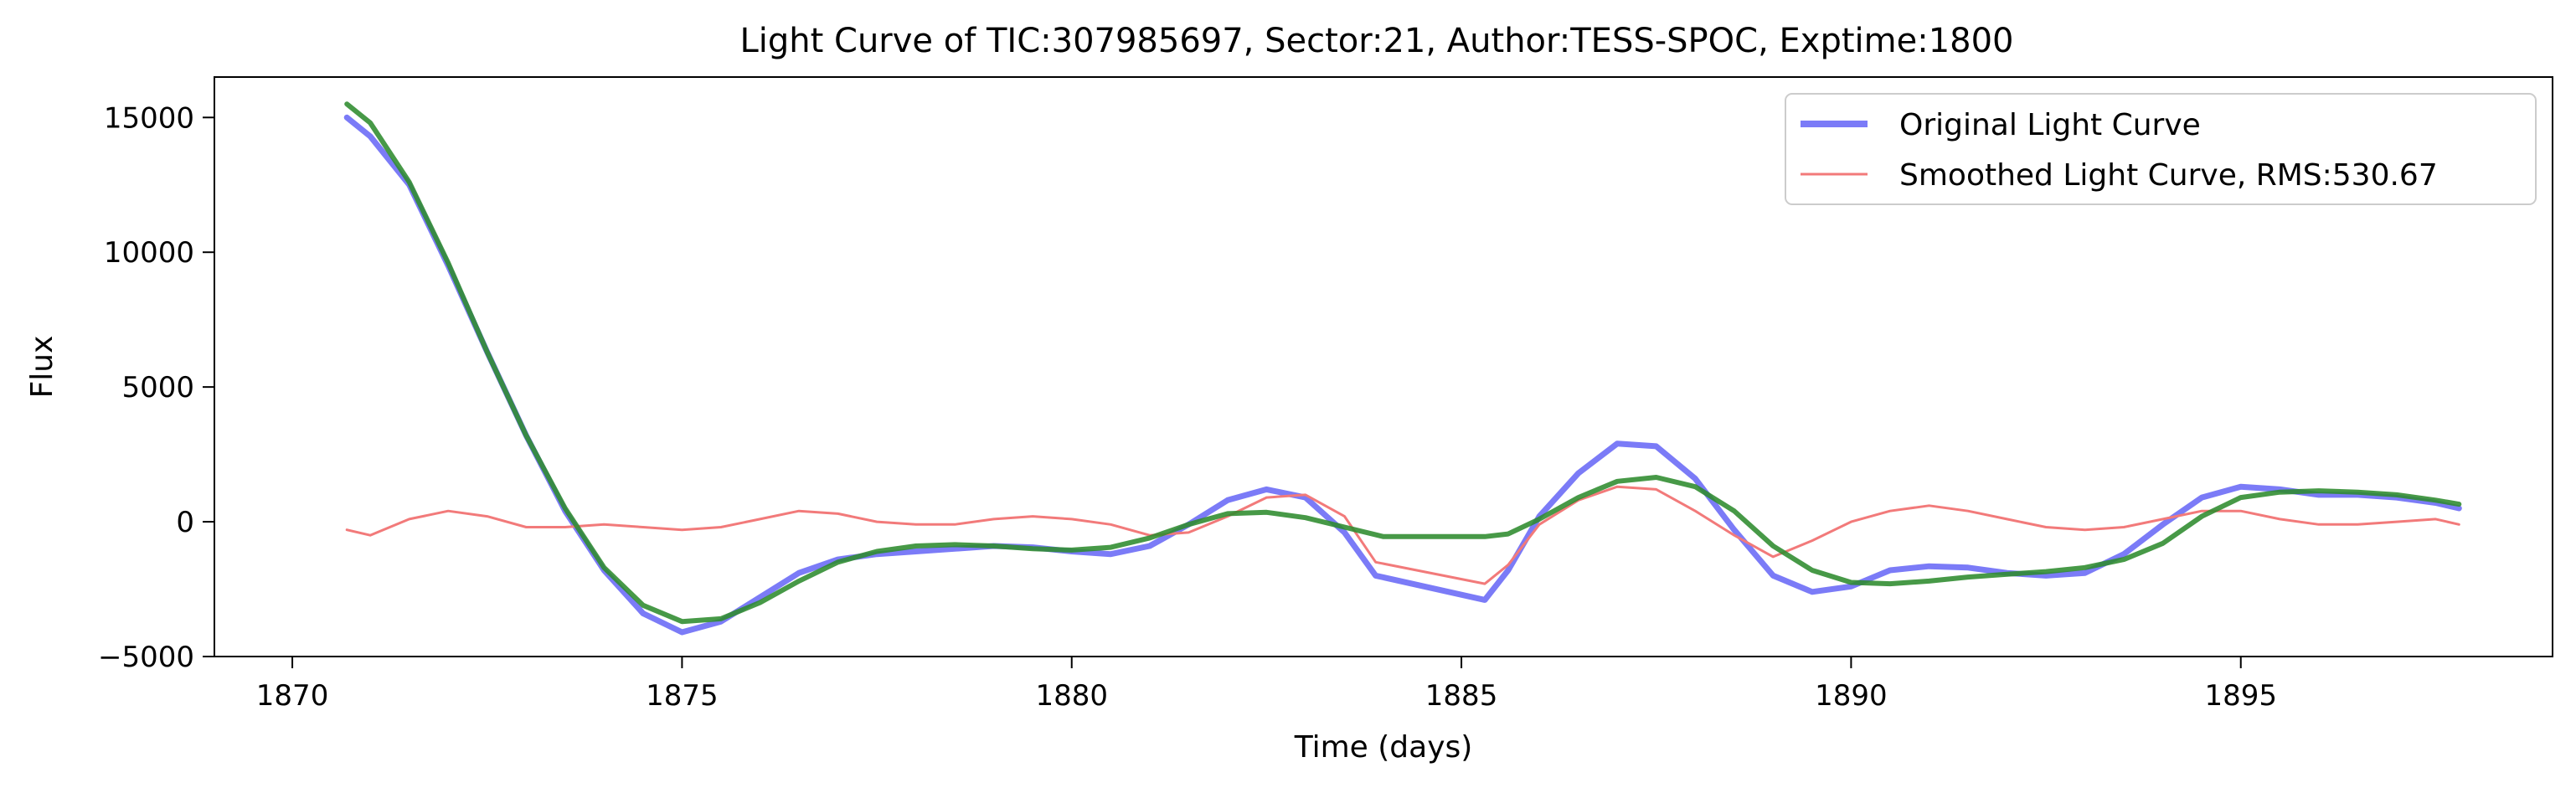  Describe the element at coordinates (1402, 535) in the screenshot. I see `series-smoothed-line` at that location.